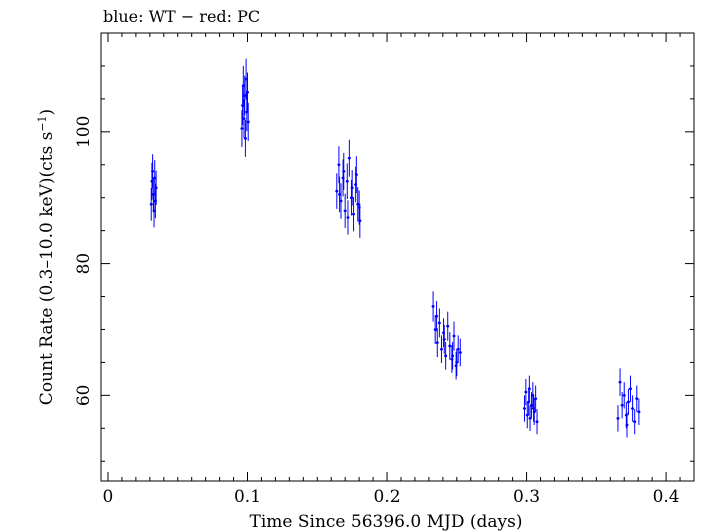 This screenshot has height=532, width=711. I want to click on y-tick-label: 100, so click(84, 132).